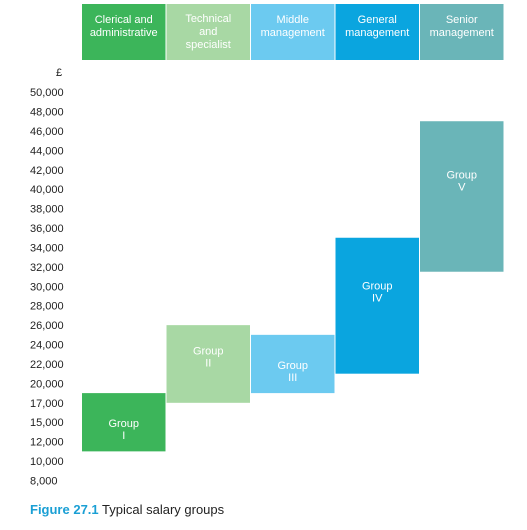 The image size is (527, 530). Describe the element at coordinates (163, 509) in the screenshot. I see `figure-title: Typical salary groups` at that location.